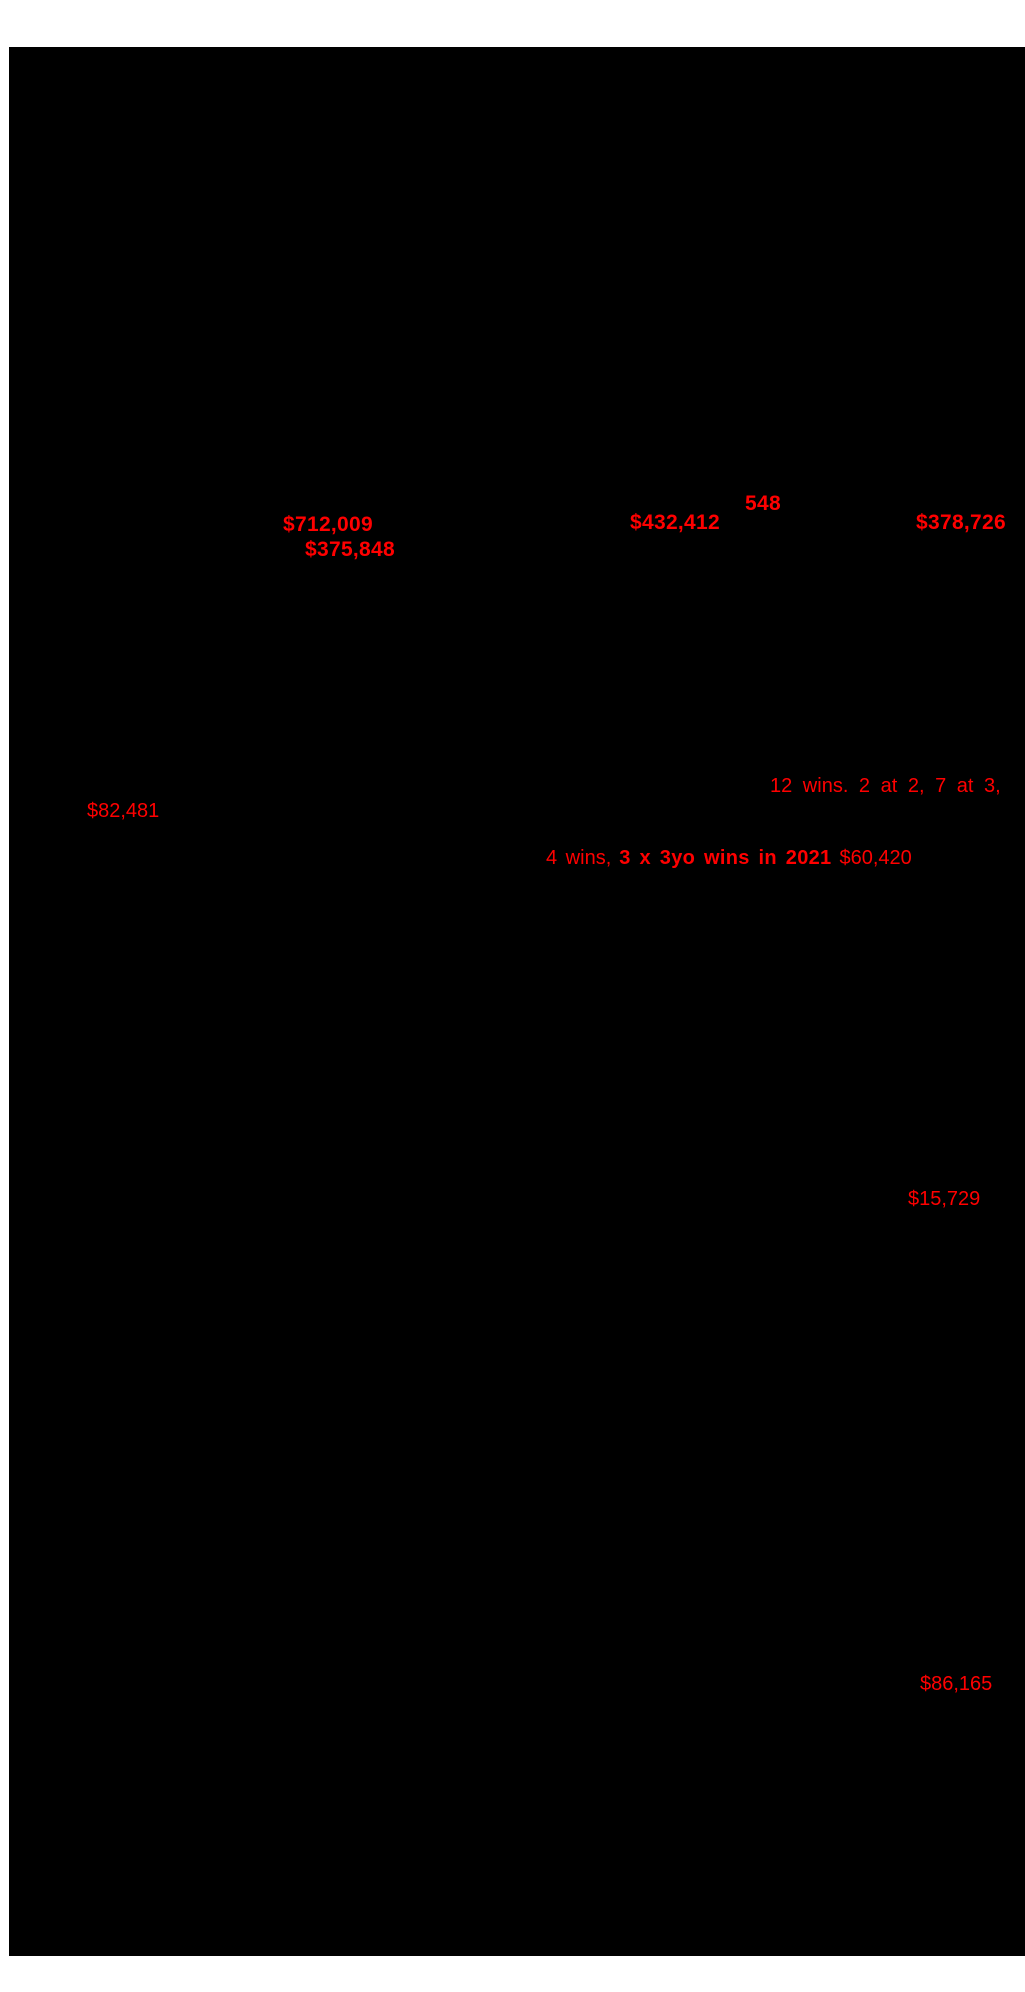 This screenshot has height=1992, width=1025. Describe the element at coordinates (675, 522) in the screenshot. I see `earnings-amount-center: $432,412` at that location.